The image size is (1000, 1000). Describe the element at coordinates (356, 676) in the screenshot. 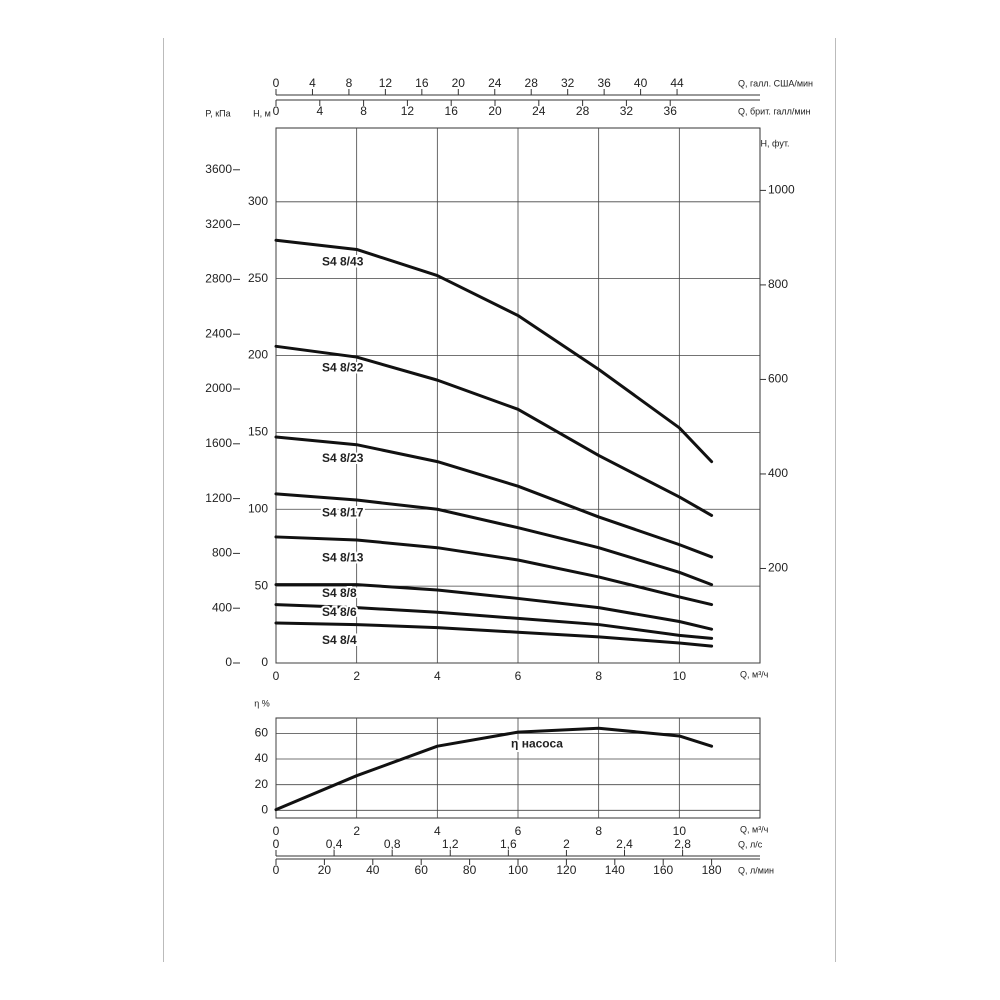

I see `x-tick-label: 2` at that location.